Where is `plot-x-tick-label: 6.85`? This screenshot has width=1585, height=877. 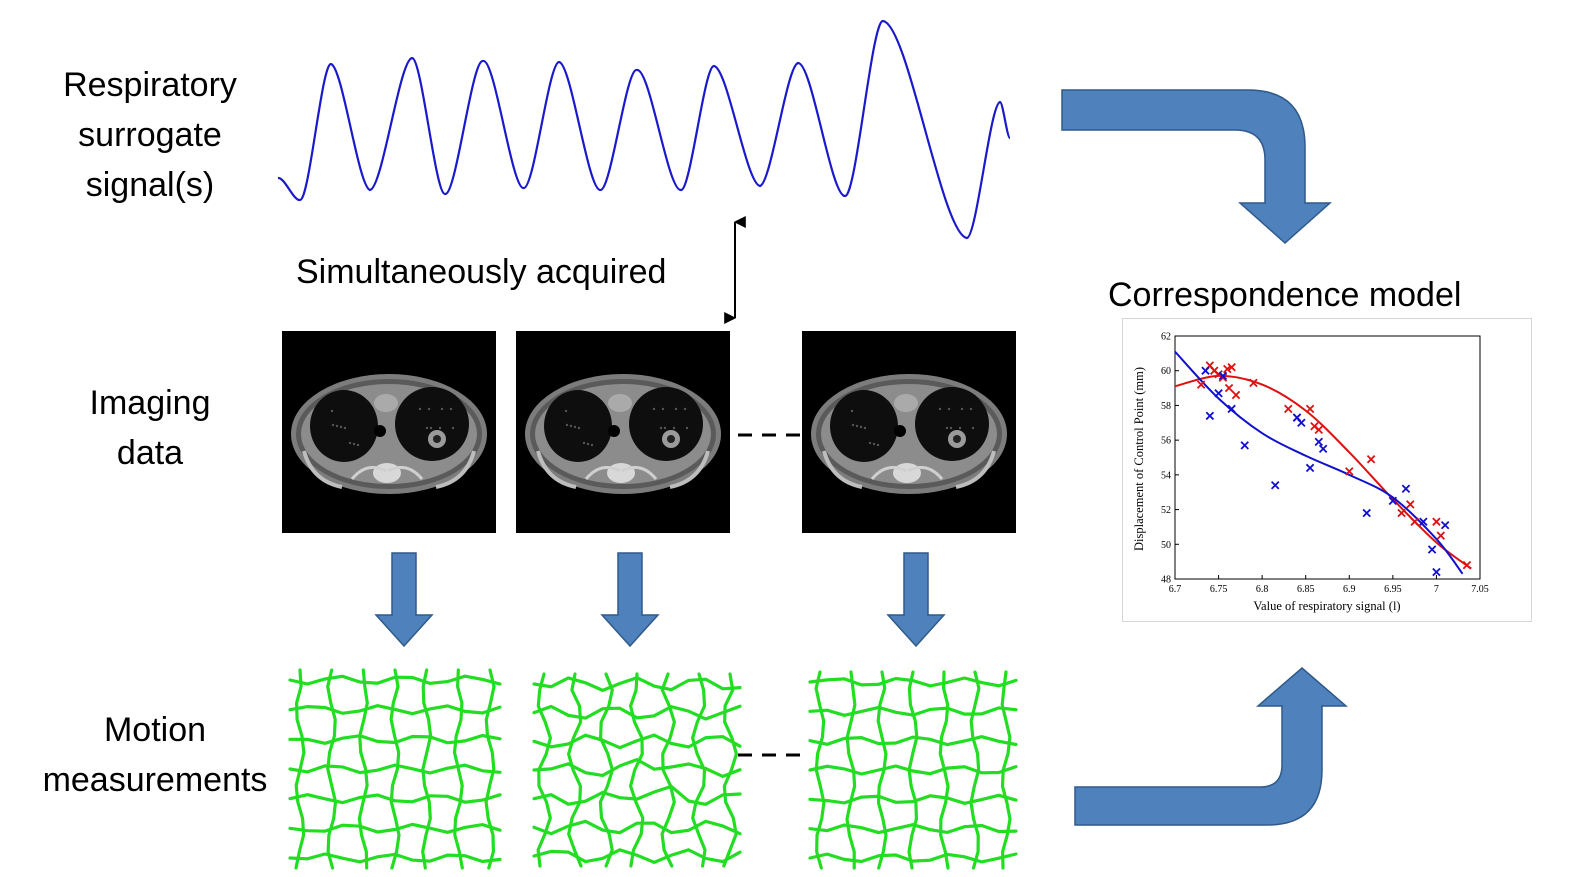
plot-x-tick-label: 6.85 is located at coordinates (1306, 589).